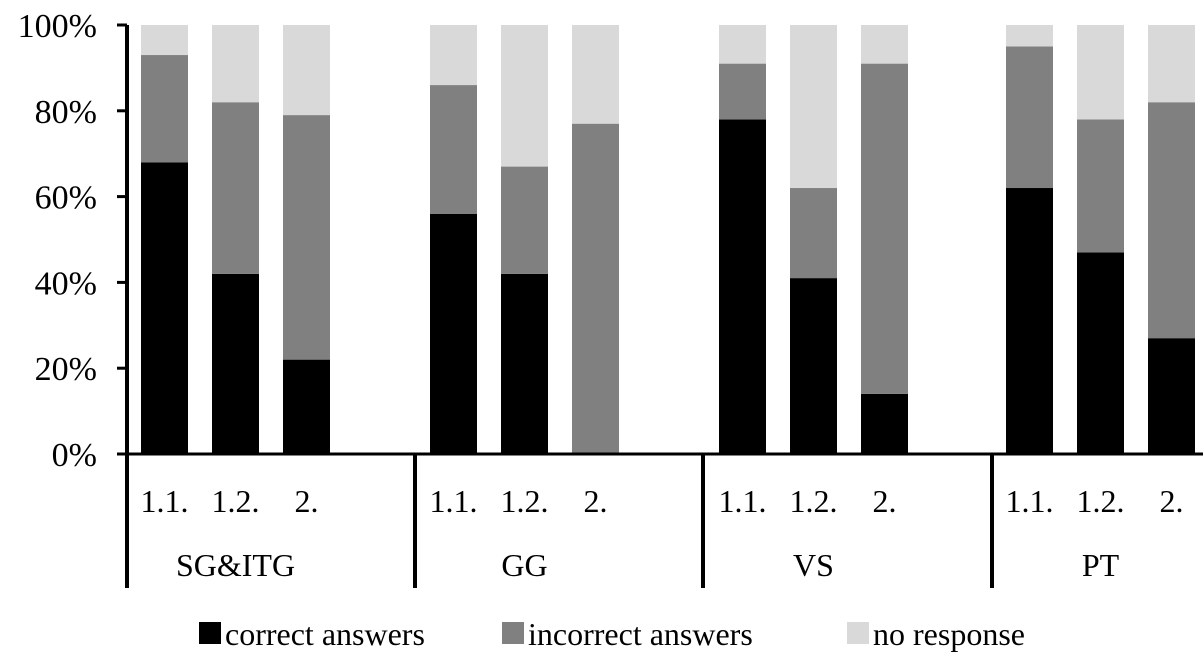 The width and height of the screenshot is (1203, 654). Describe the element at coordinates (235, 565) in the screenshot. I see `group-label: SG&ITG` at that location.